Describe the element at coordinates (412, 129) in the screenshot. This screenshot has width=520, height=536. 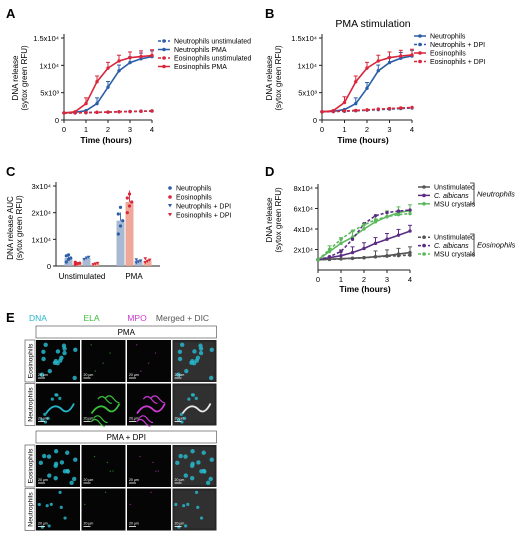
I see `x-tick-label: 4` at that location.